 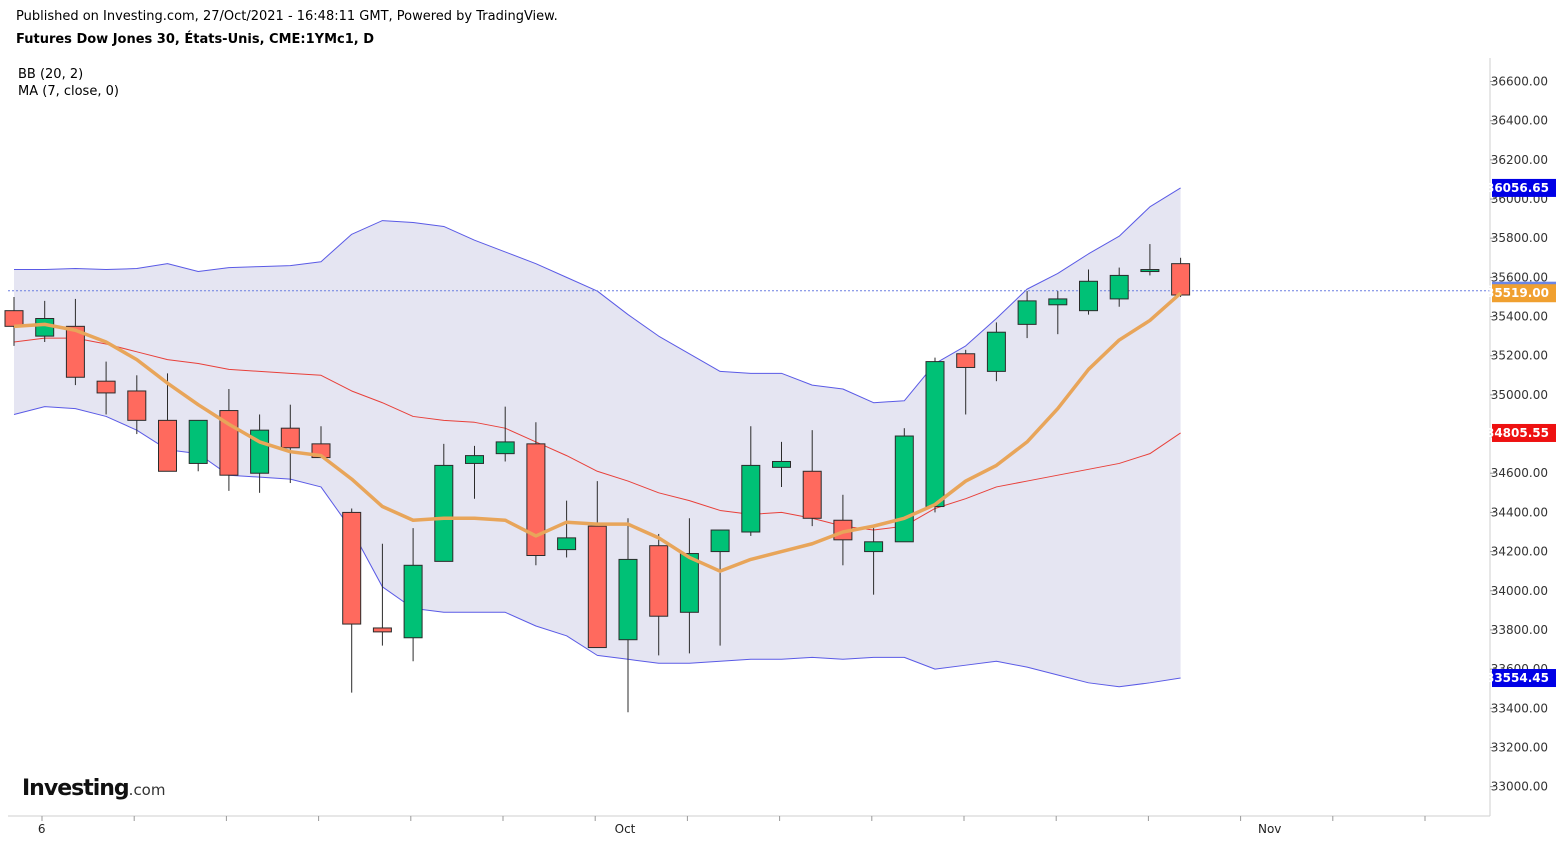 I want to click on y-tick-label: 34000.00, so click(x=1519, y=591).